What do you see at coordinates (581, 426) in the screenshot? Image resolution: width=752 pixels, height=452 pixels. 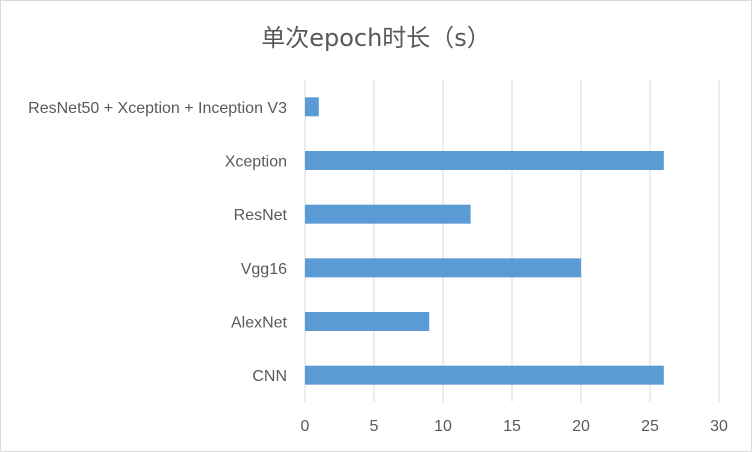 I see `x-tick-label: 20` at bounding box center [581, 426].